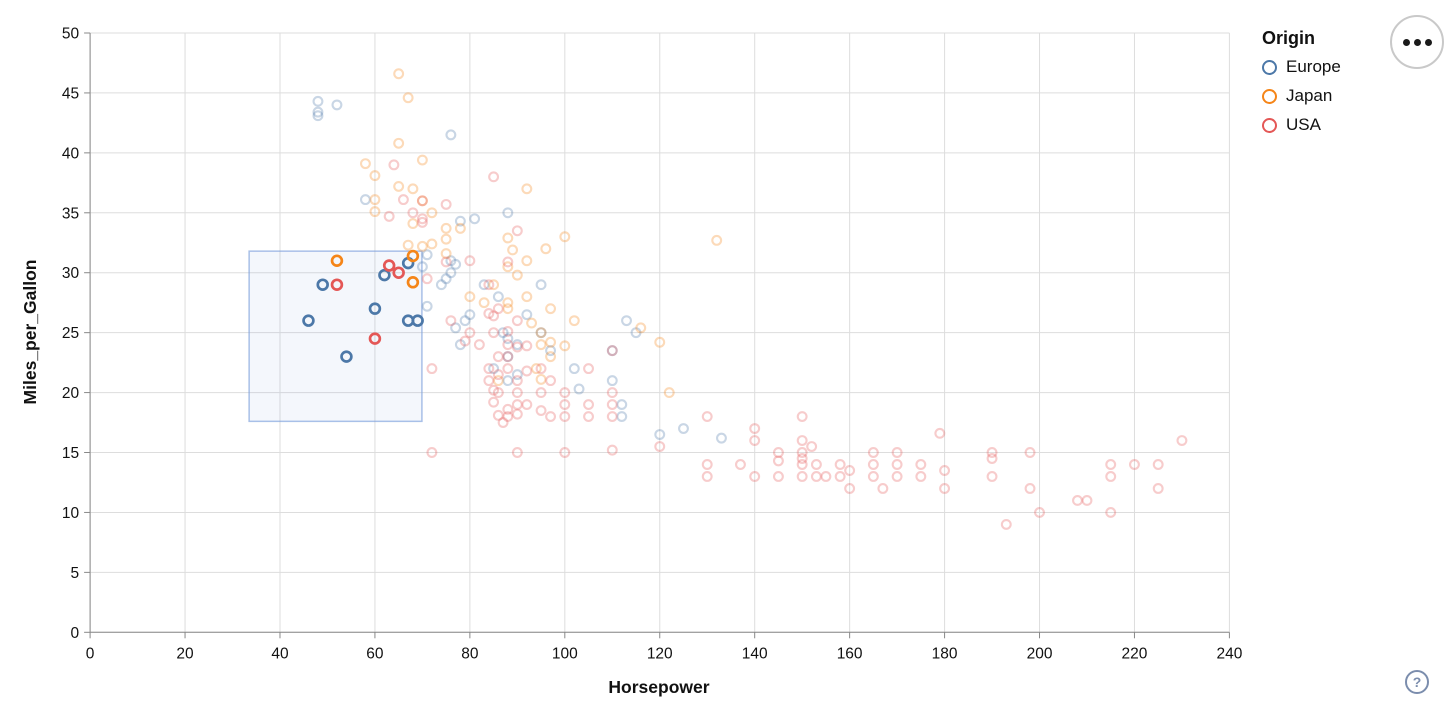  I want to click on help-button: ?, so click(1417, 682).